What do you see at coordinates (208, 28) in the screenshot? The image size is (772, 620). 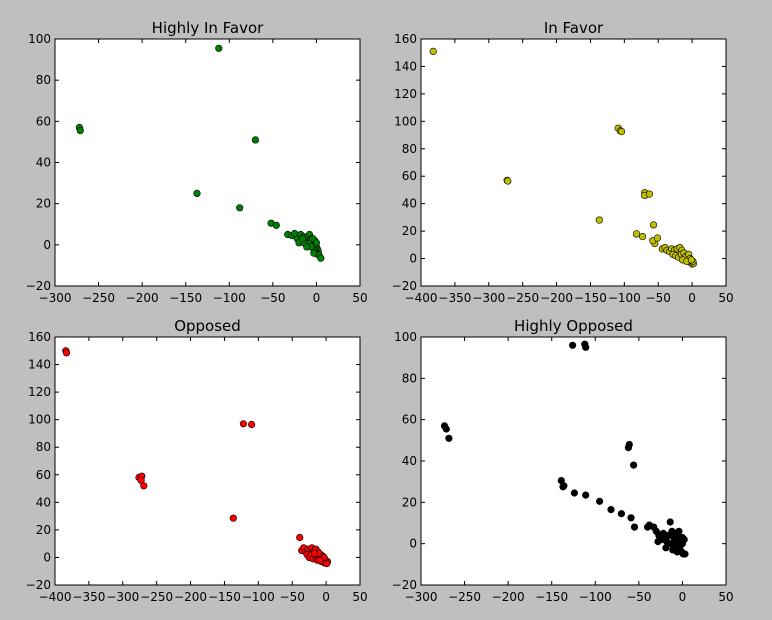 I see `chart-title: Highly In Favor` at bounding box center [208, 28].